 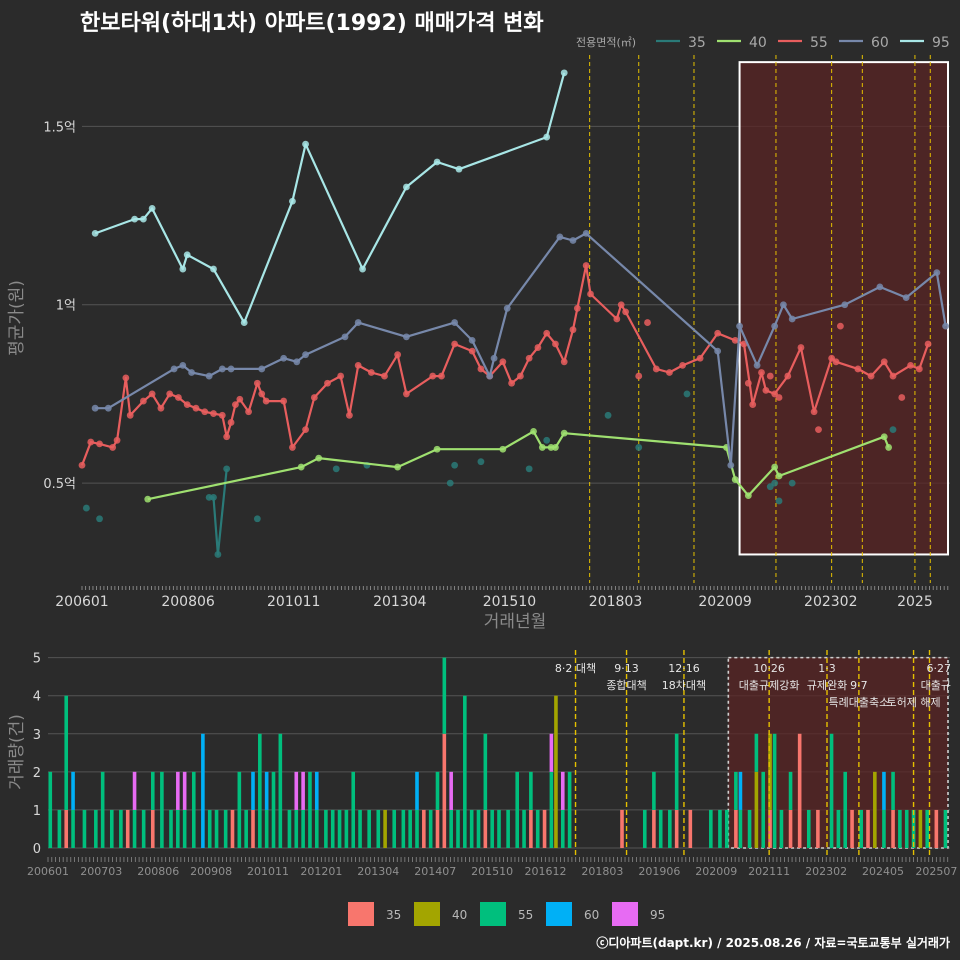 I want to click on volume-y-tick: 0, so click(x=37, y=849).